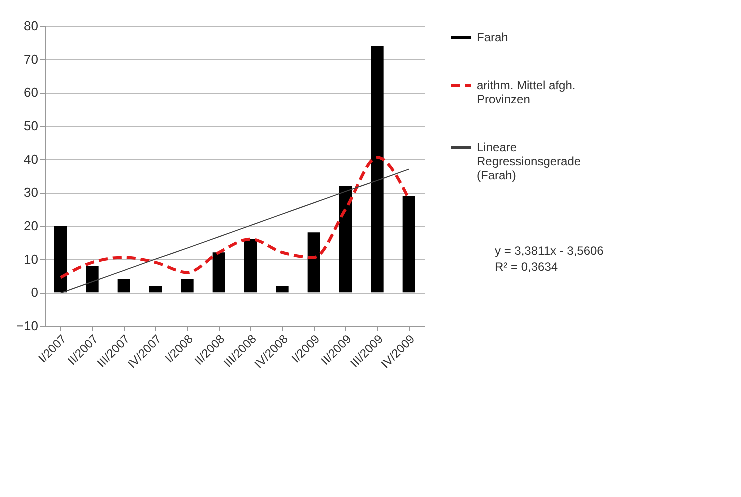 The width and height of the screenshot is (741, 497). I want to click on y-tick-label: 0, so click(34, 292).